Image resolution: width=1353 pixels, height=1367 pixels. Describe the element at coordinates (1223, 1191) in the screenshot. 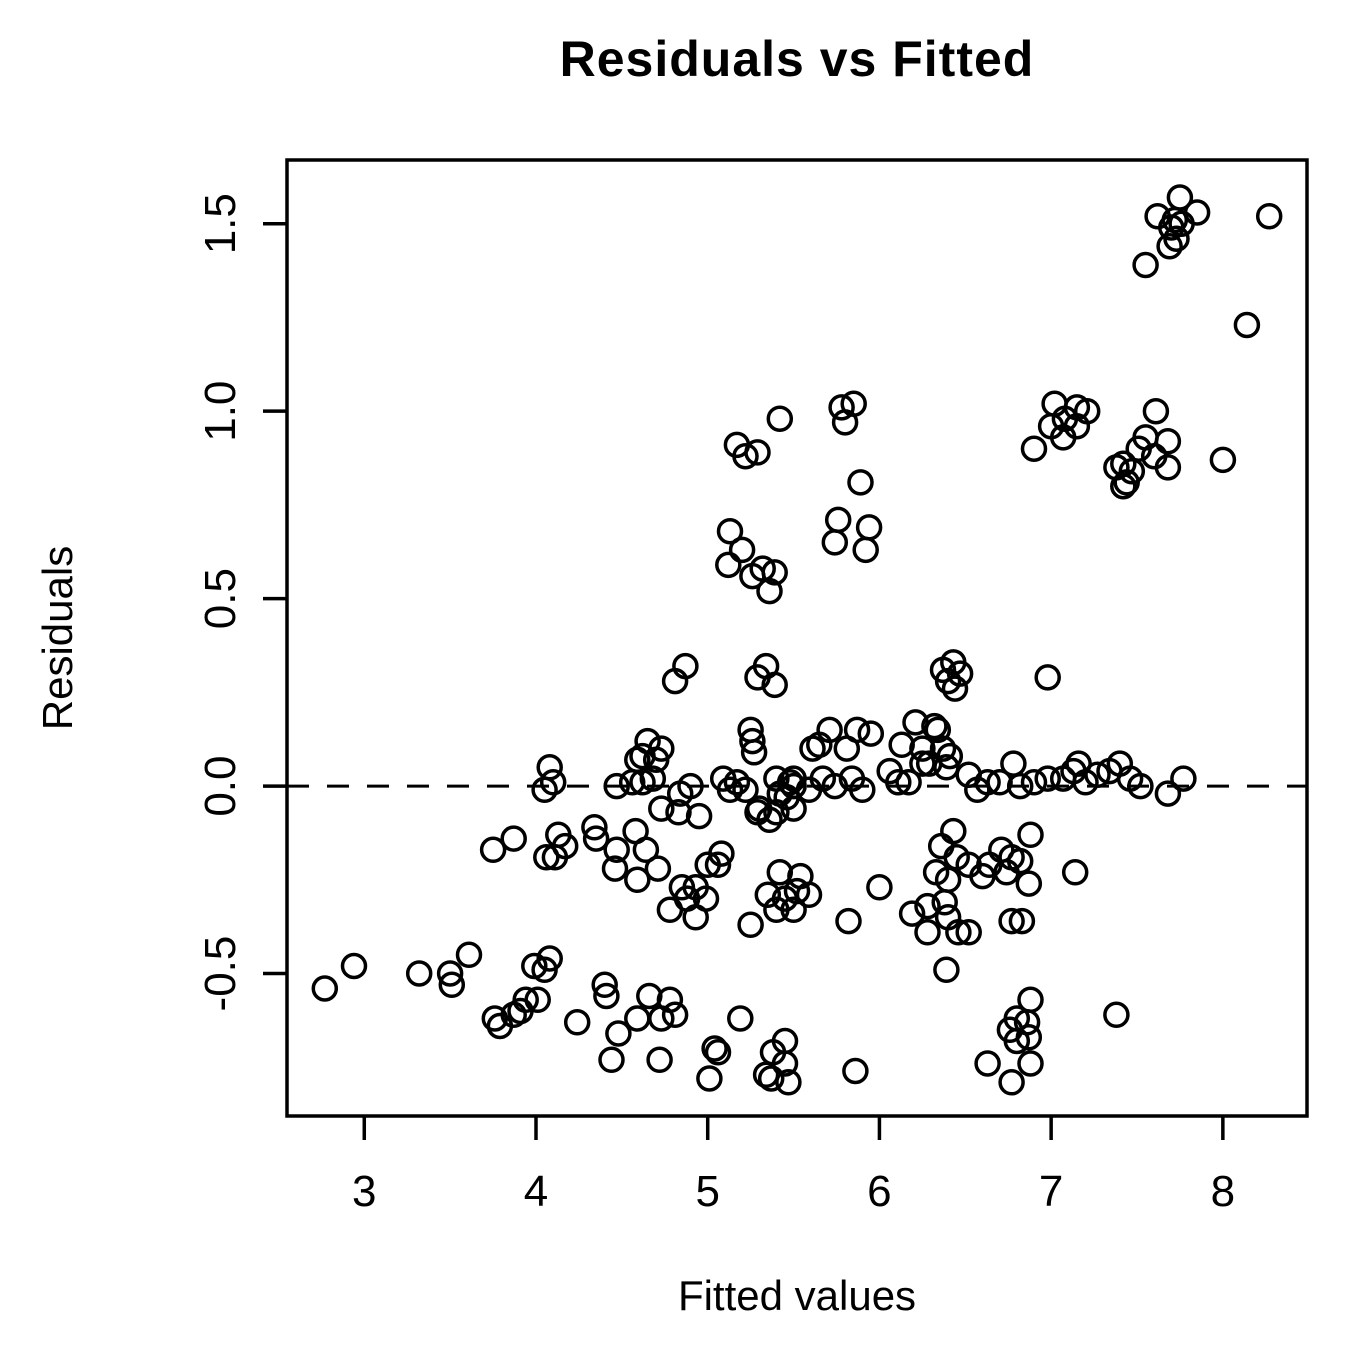

I see `x-tick-label: 8` at that location.